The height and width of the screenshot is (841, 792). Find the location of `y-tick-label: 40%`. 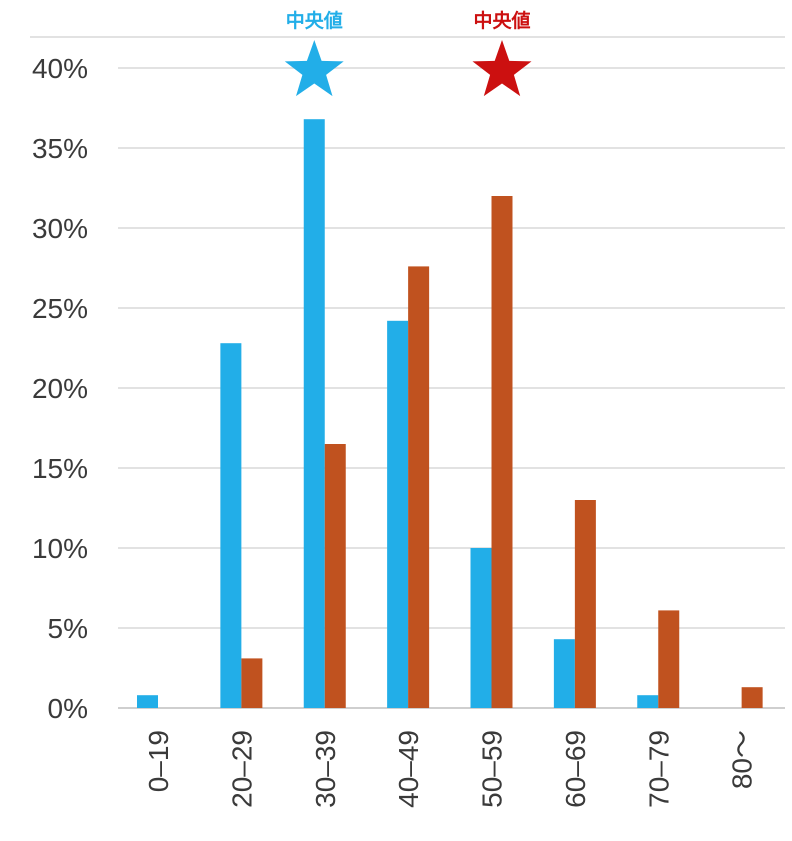

y-tick-label: 40% is located at coordinates (60, 68).